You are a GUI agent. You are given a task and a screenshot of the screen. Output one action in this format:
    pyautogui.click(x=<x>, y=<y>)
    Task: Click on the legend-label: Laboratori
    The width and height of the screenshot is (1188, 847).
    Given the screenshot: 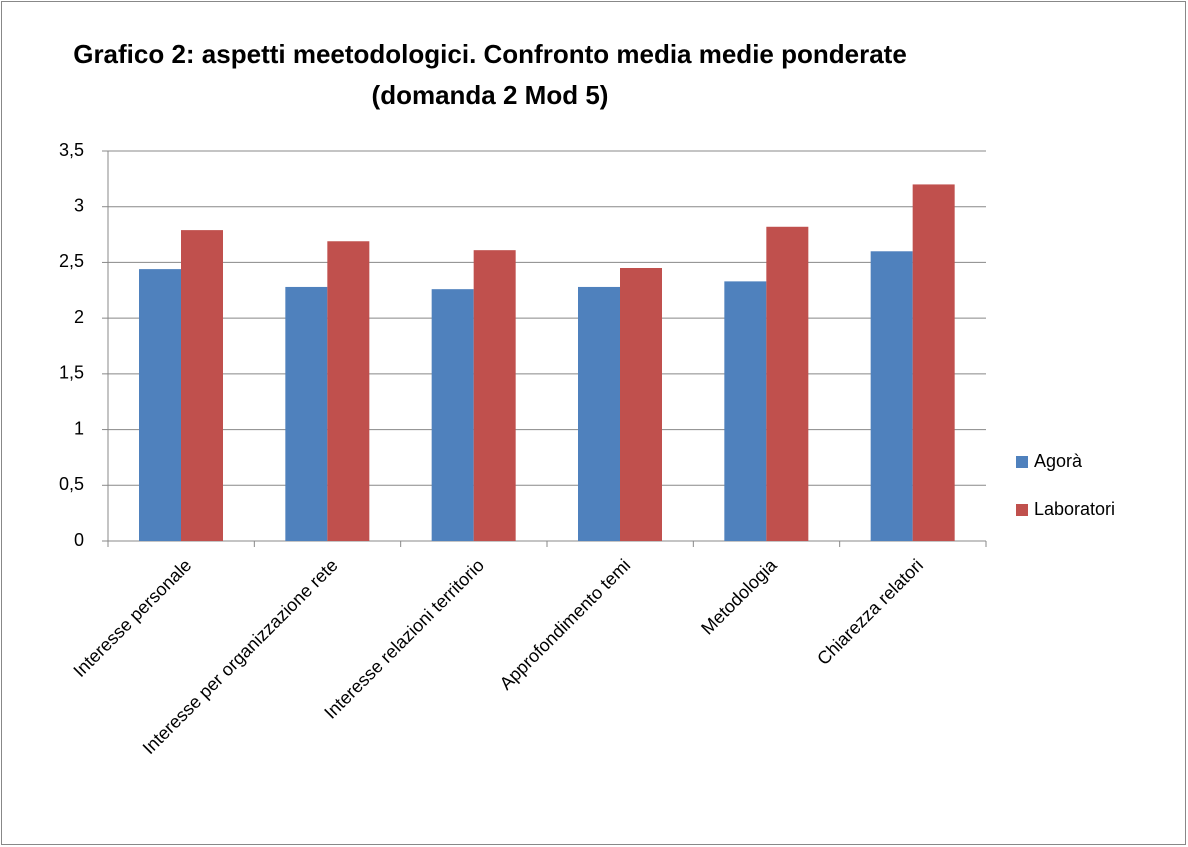 What is the action you would take?
    pyautogui.click(x=1074, y=509)
    